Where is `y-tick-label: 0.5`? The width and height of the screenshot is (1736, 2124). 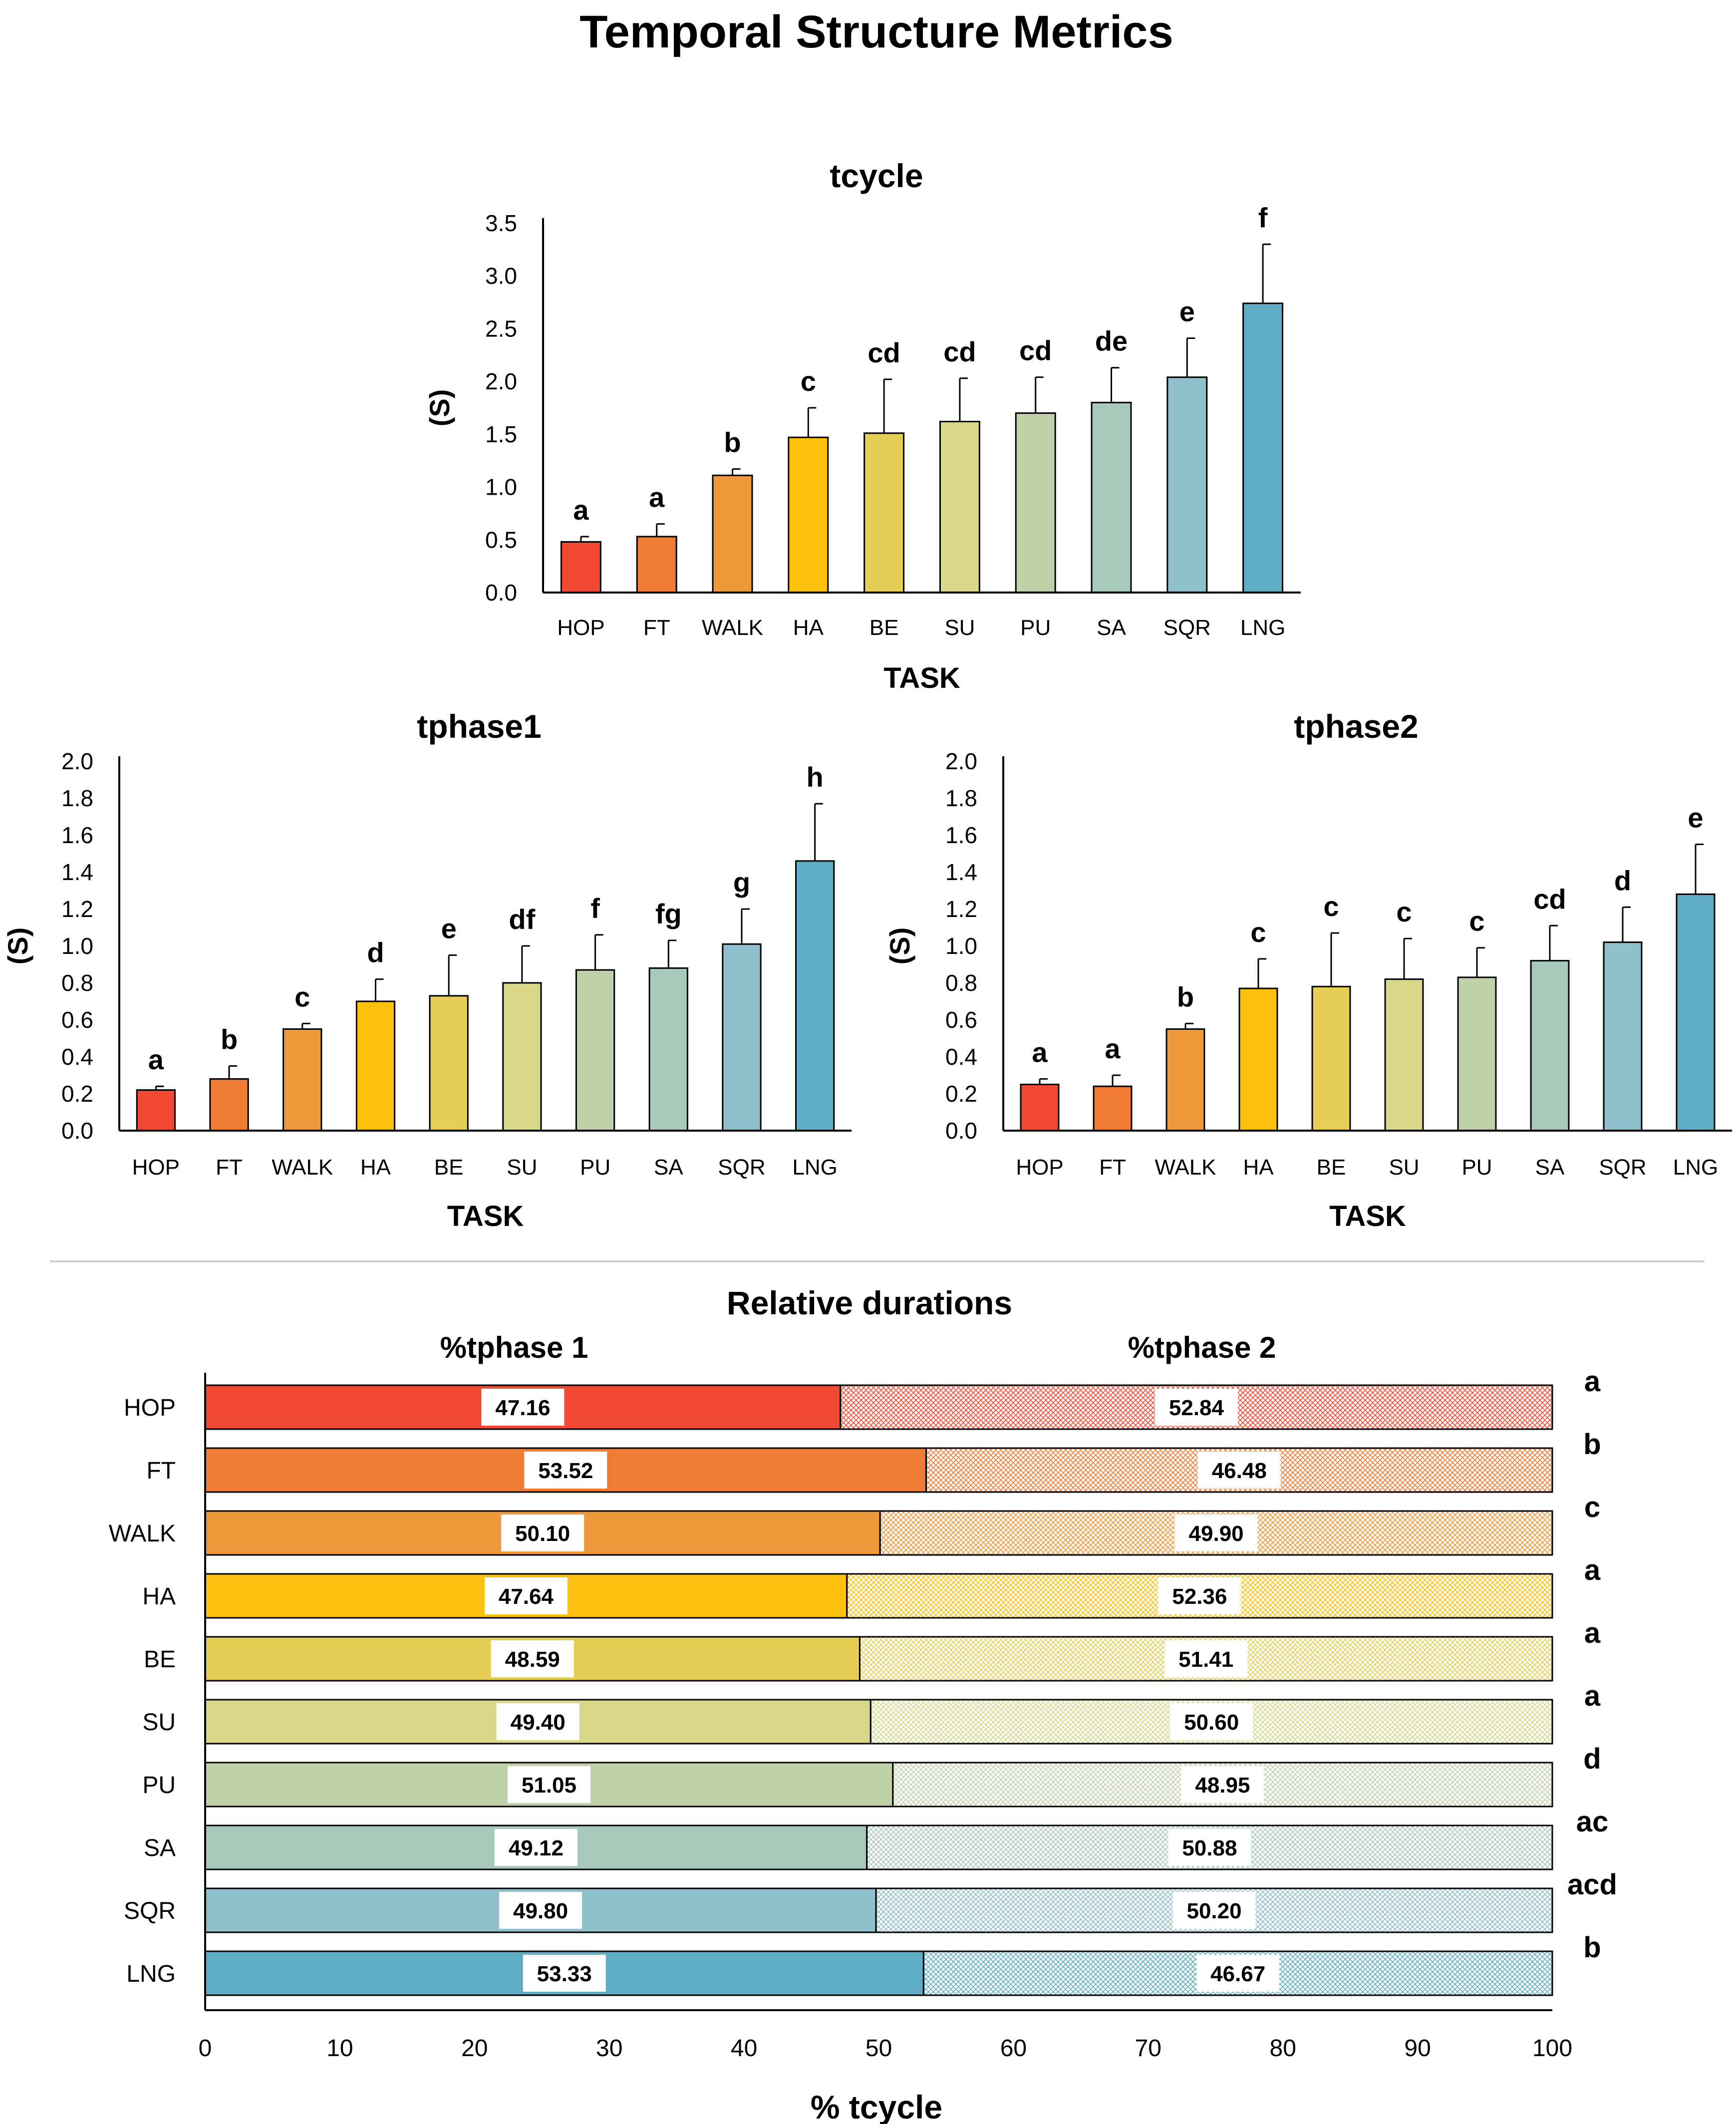 y-tick-label: 0.5 is located at coordinates (501, 540).